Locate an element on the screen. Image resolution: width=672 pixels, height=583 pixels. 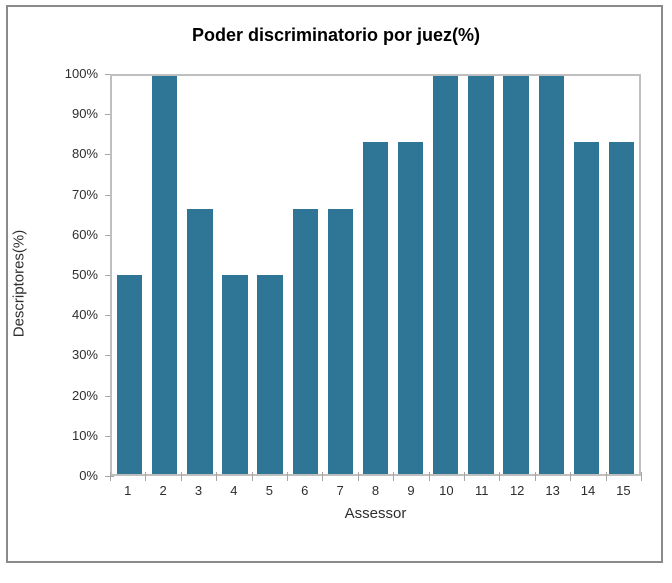
y-tick-label: 80% is located at coordinates (84, 154).